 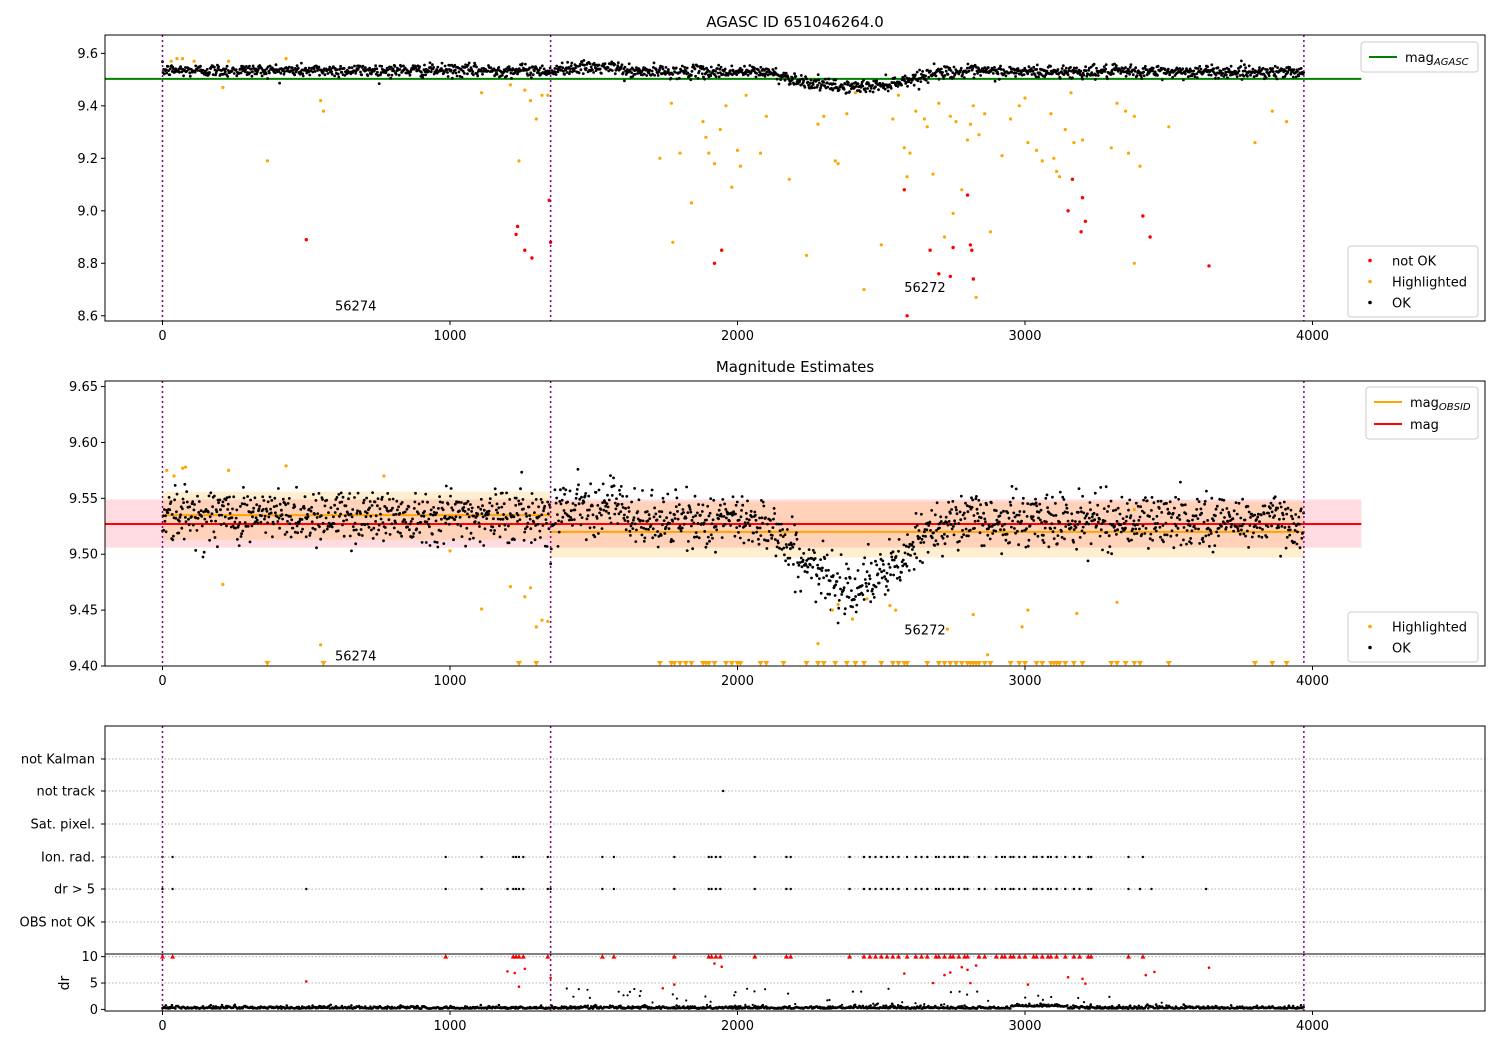 I want to click on magnitude-x-tick-label-0: 0, so click(x=162, y=681).